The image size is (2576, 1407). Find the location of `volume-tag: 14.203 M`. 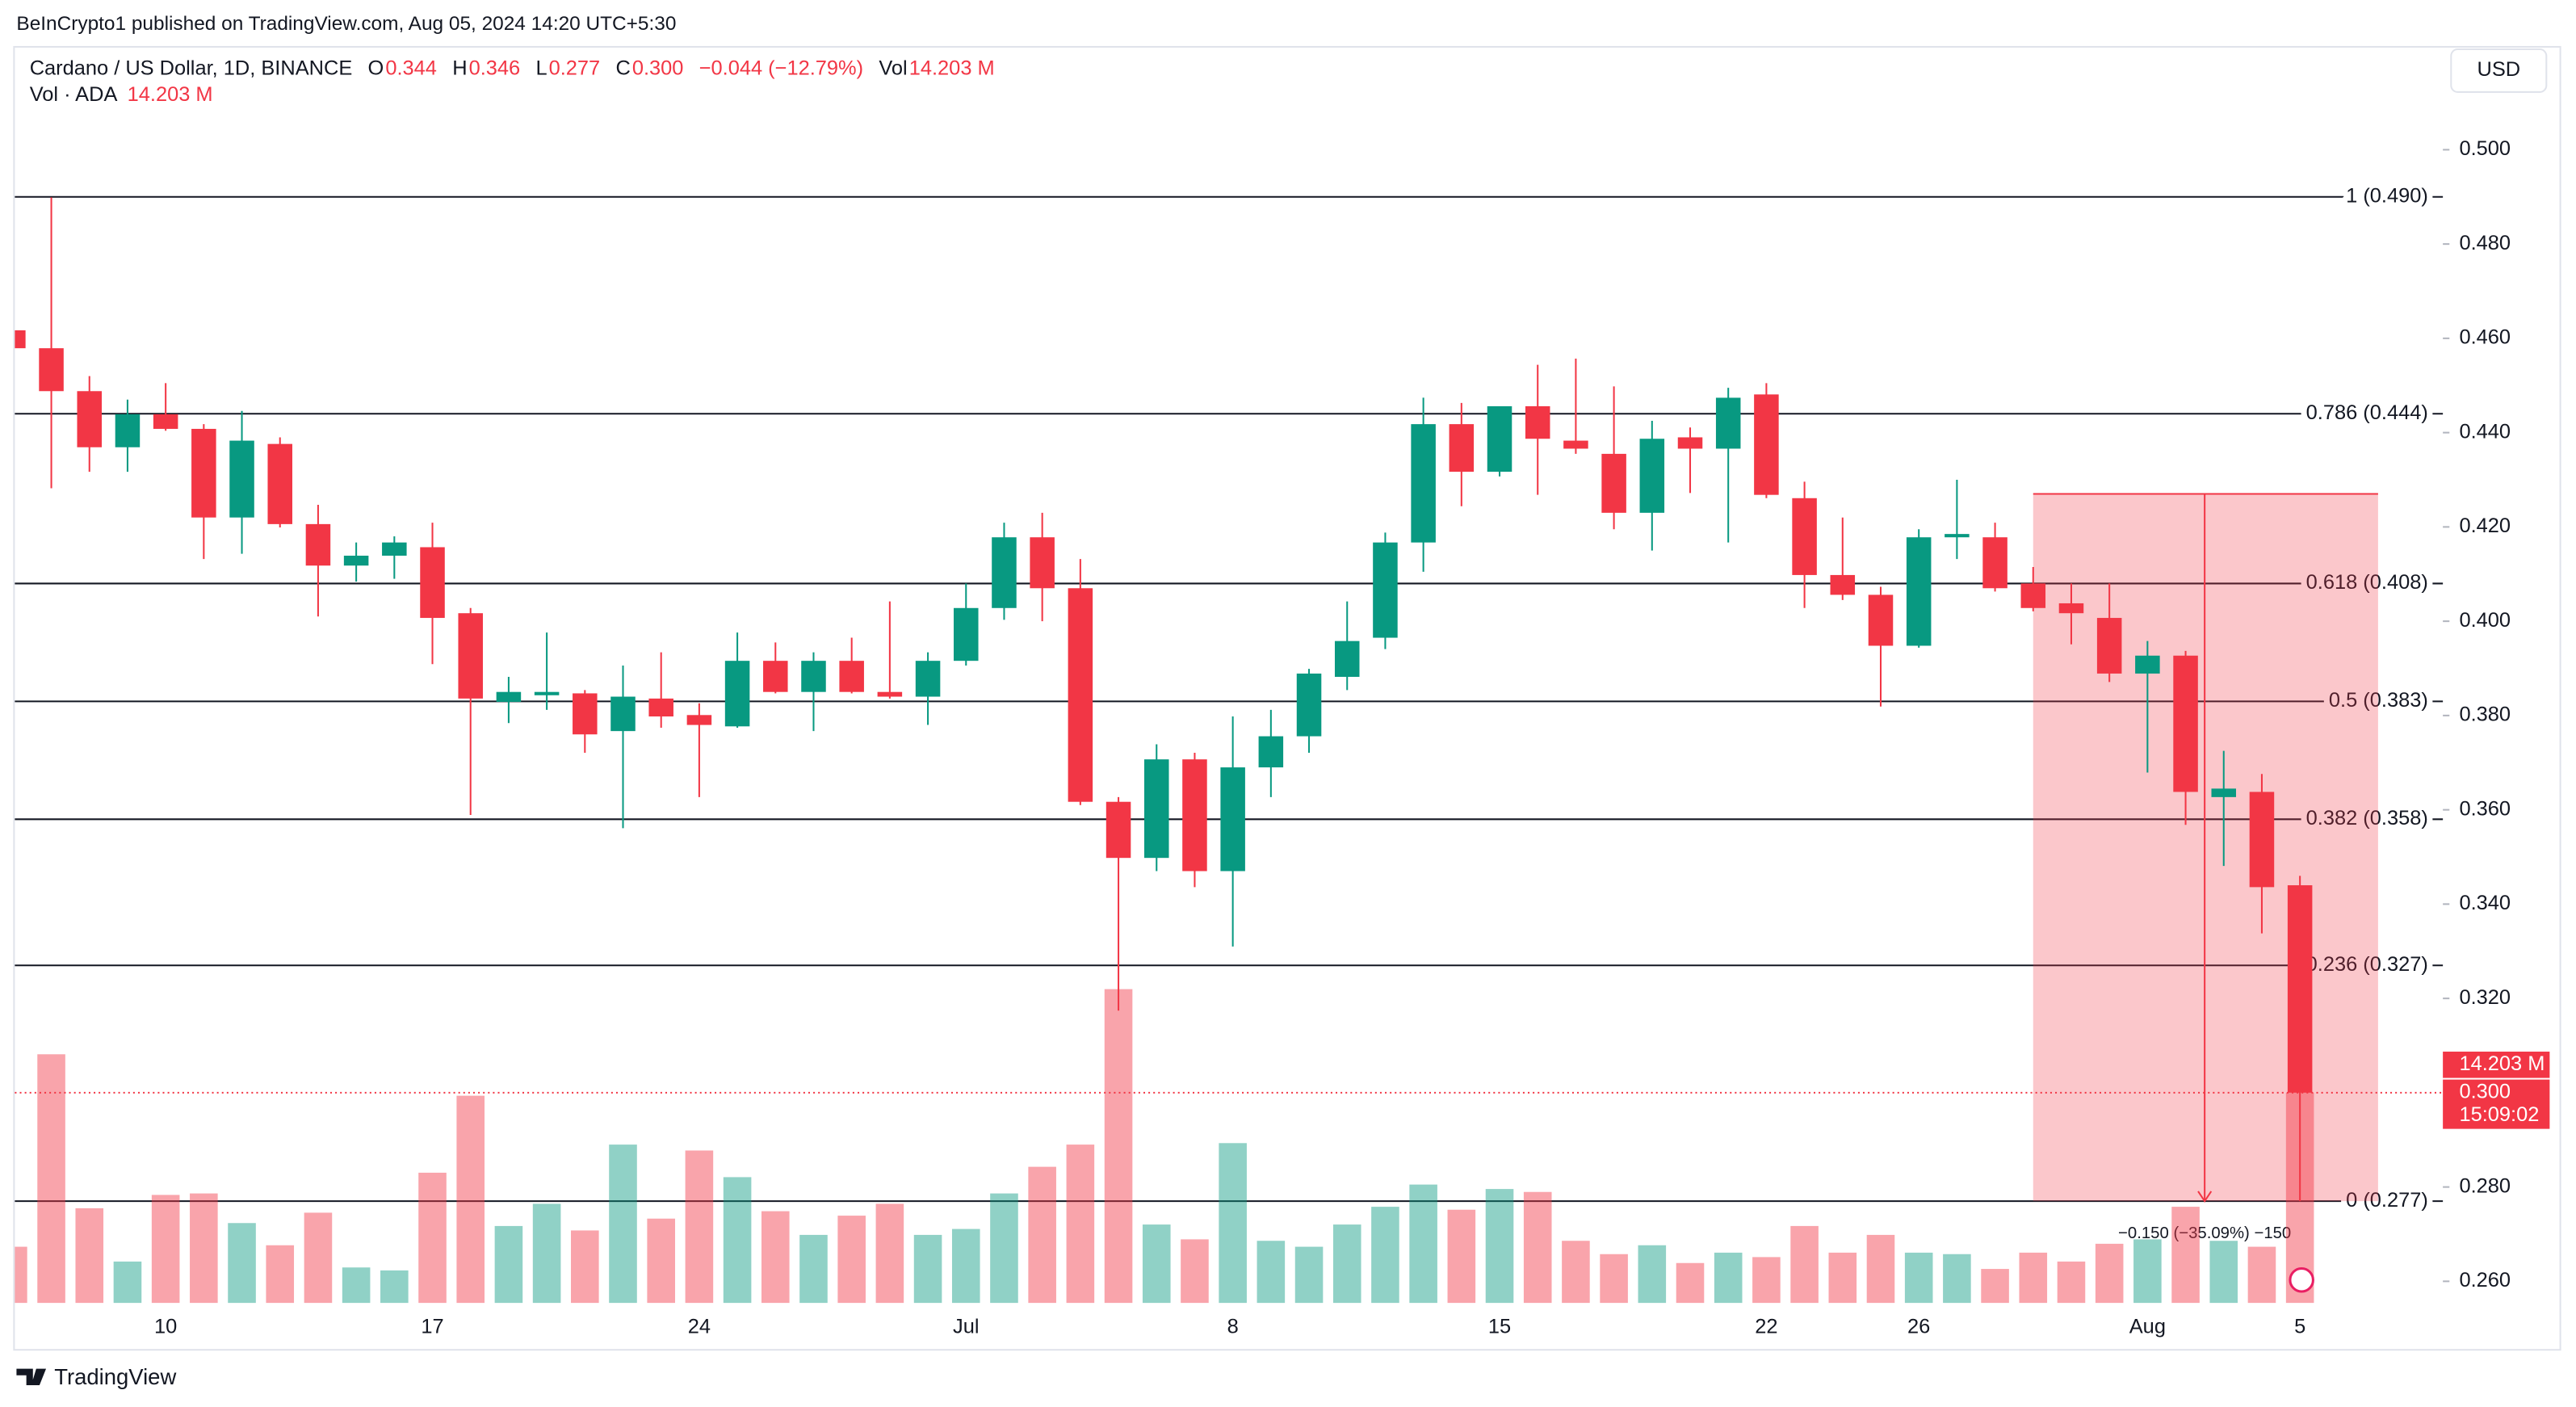

volume-tag: 14.203 M is located at coordinates (2502, 1063).